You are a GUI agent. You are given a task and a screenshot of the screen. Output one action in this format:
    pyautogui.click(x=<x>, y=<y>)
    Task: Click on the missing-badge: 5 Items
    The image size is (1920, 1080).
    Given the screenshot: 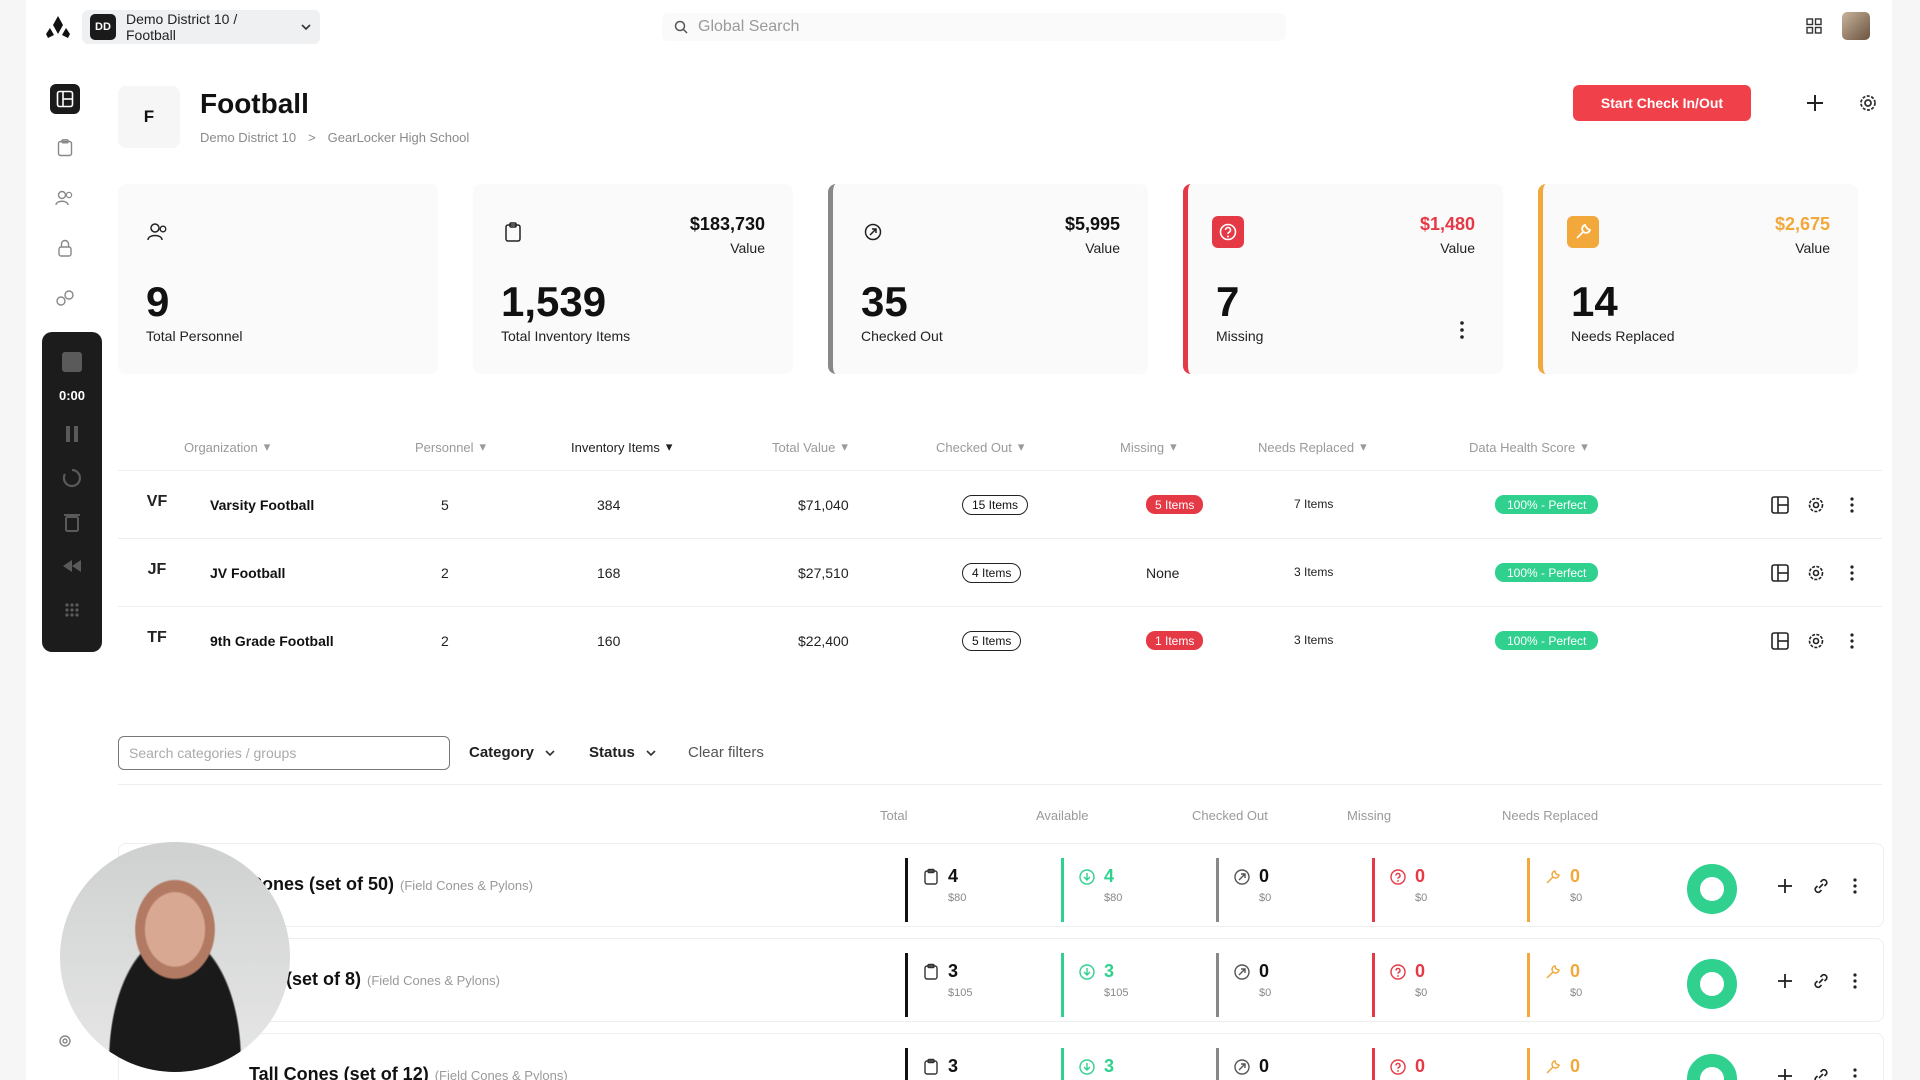 What is the action you would take?
    pyautogui.click(x=1175, y=504)
    